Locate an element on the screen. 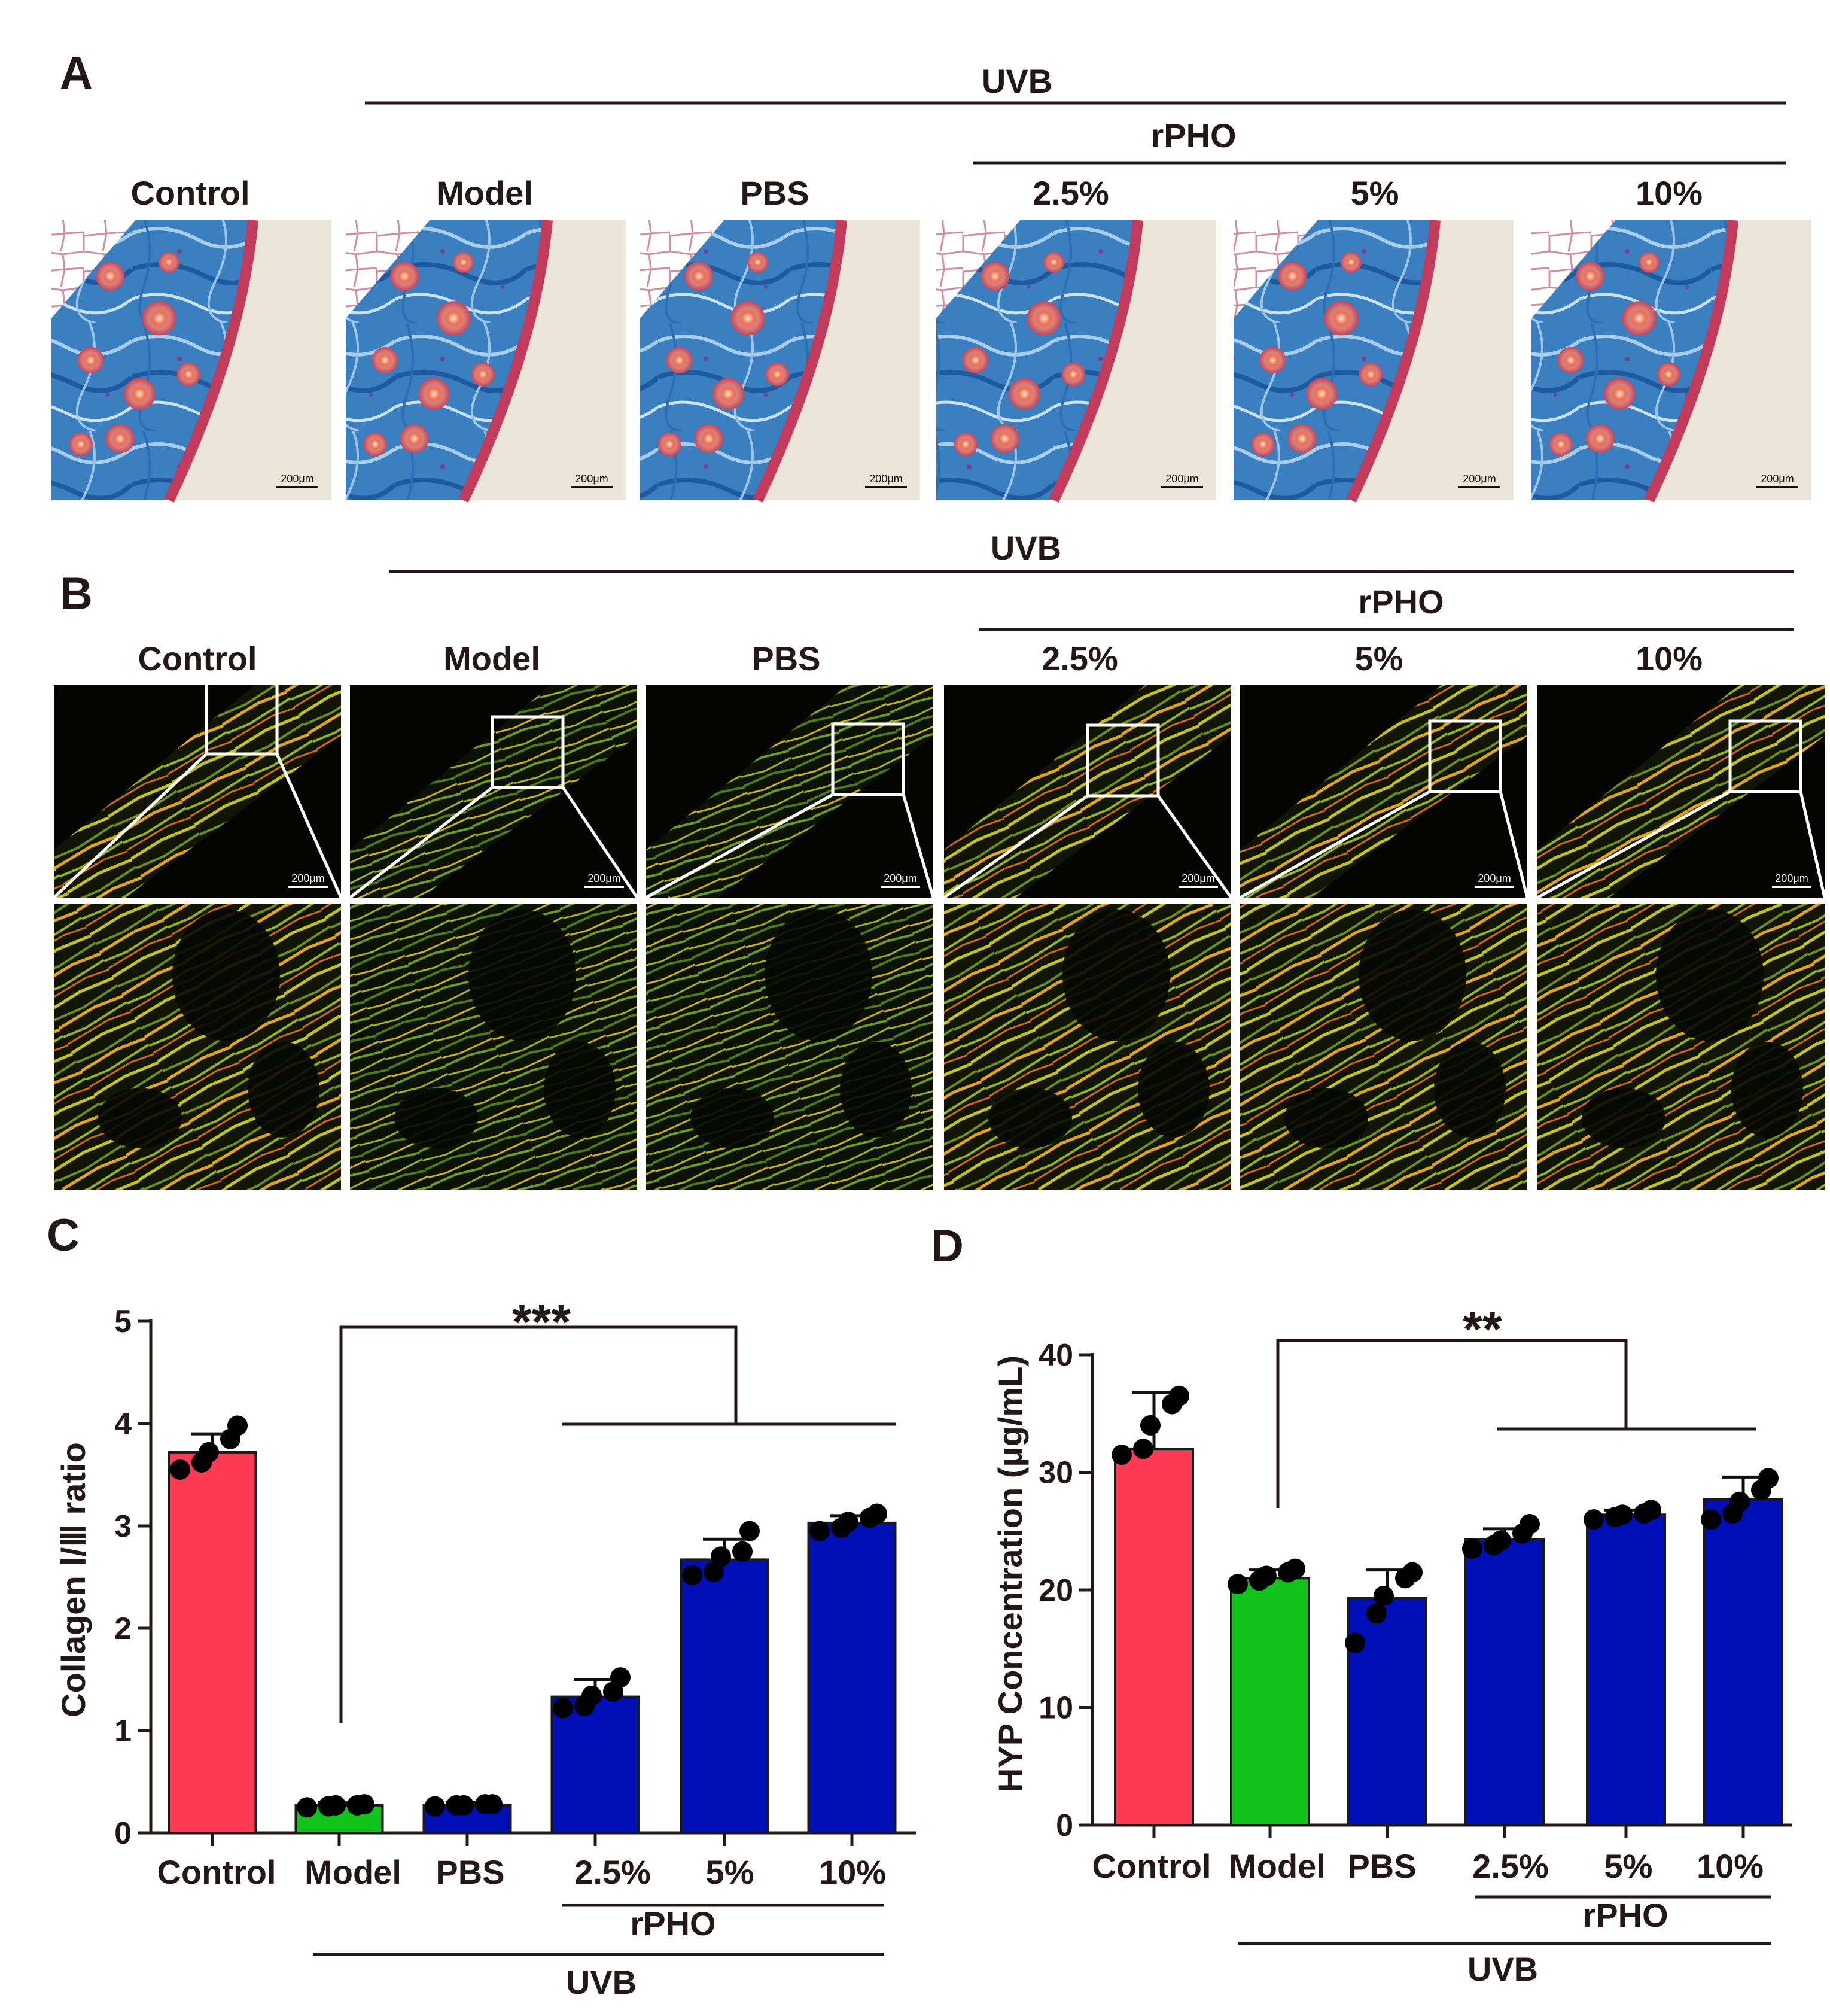 This screenshot has height=2016, width=1830. chart-d-ylabel: HYP Concentration (μg/mL) is located at coordinates (1010, 1573).